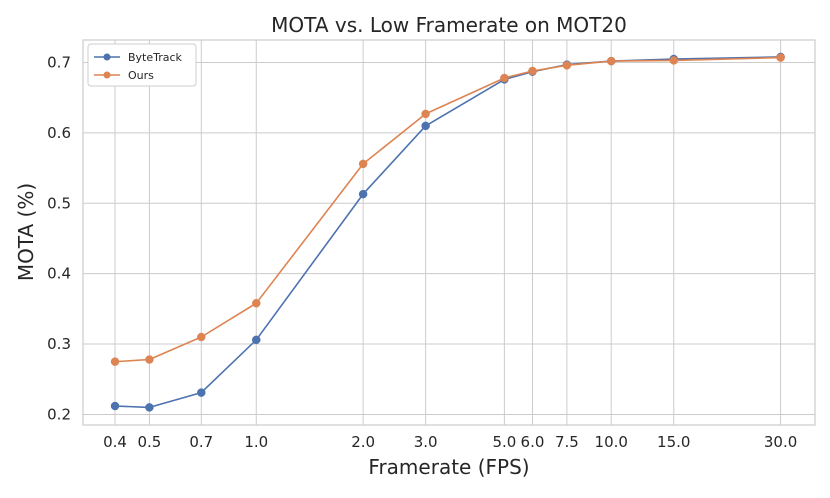 This screenshot has height=498, width=830. Describe the element at coordinates (59, 274) in the screenshot. I see `y-tick-label: 0.4` at that location.